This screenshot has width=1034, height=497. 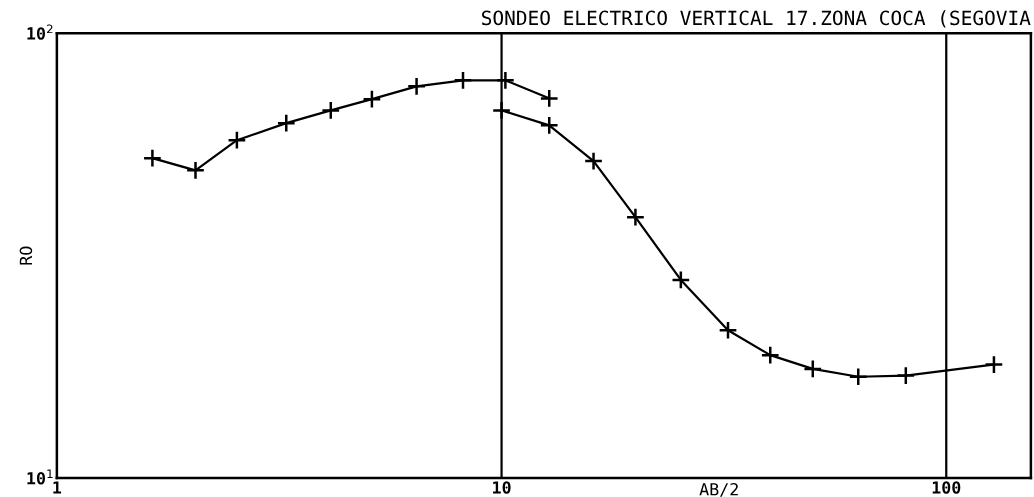 What do you see at coordinates (756, 19) in the screenshot?
I see `chart-title: SONDEO ELECTRICO VERTICAL 17.ZONA COCA (SEGOVIA` at bounding box center [756, 19].